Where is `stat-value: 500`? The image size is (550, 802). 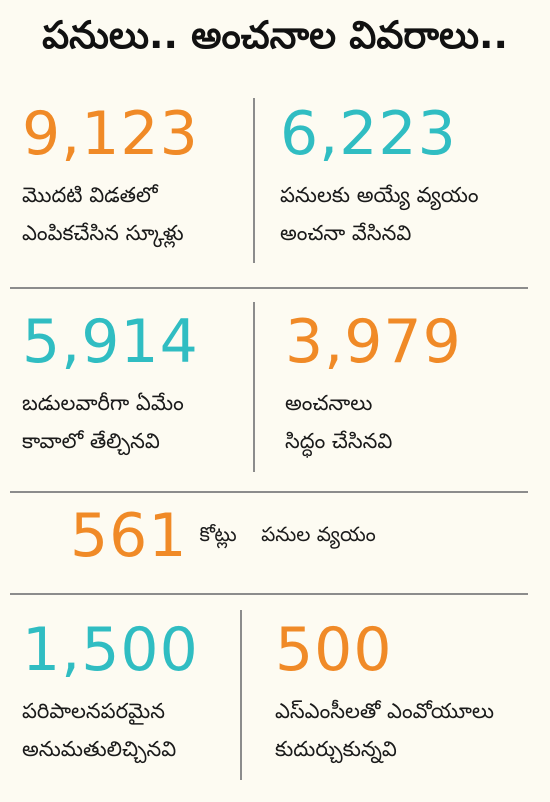
stat-value: 500 is located at coordinates (334, 650).